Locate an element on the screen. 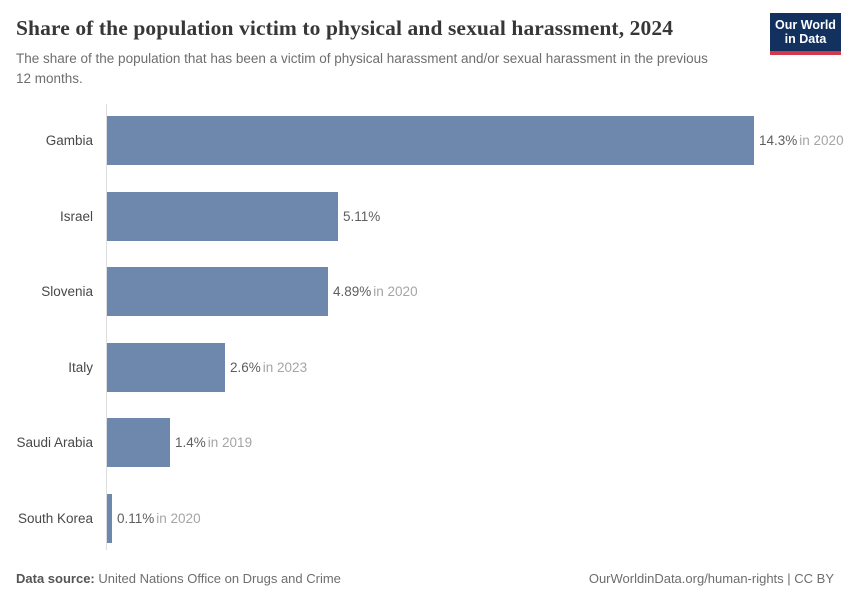 Image resolution: width=850 pixels, height=600 pixels. bar-row: Gambia 14.3% in 2020 is located at coordinates (430, 141).